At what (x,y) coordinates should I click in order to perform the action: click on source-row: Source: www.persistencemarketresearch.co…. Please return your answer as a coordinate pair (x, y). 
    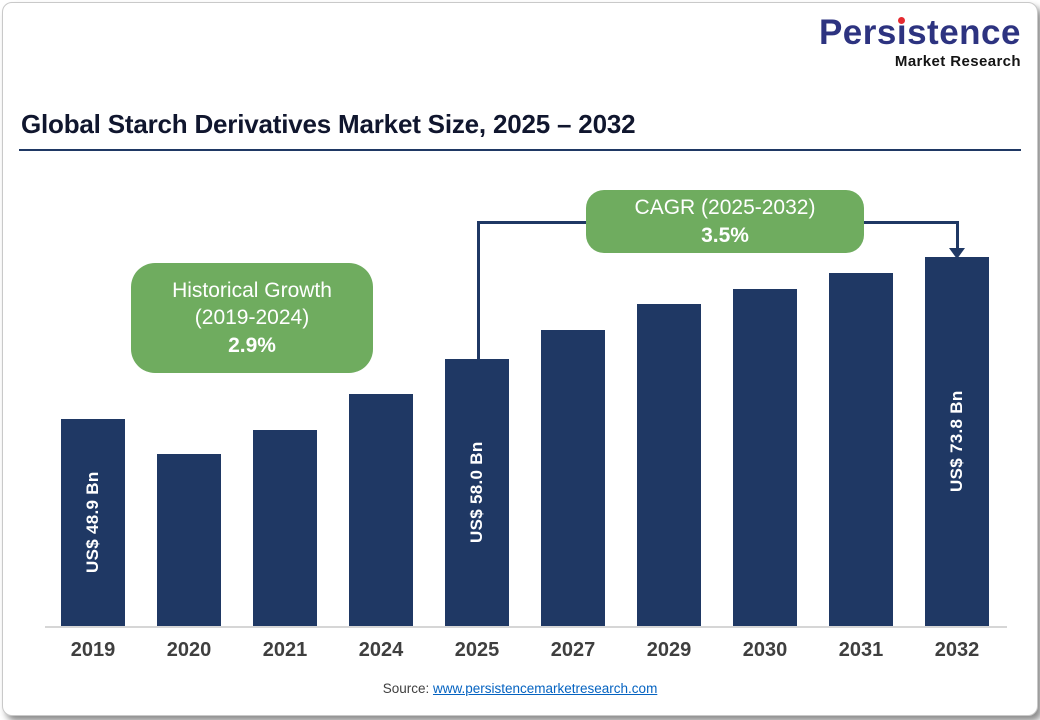
    Looking at the image, I should click on (520, 688).